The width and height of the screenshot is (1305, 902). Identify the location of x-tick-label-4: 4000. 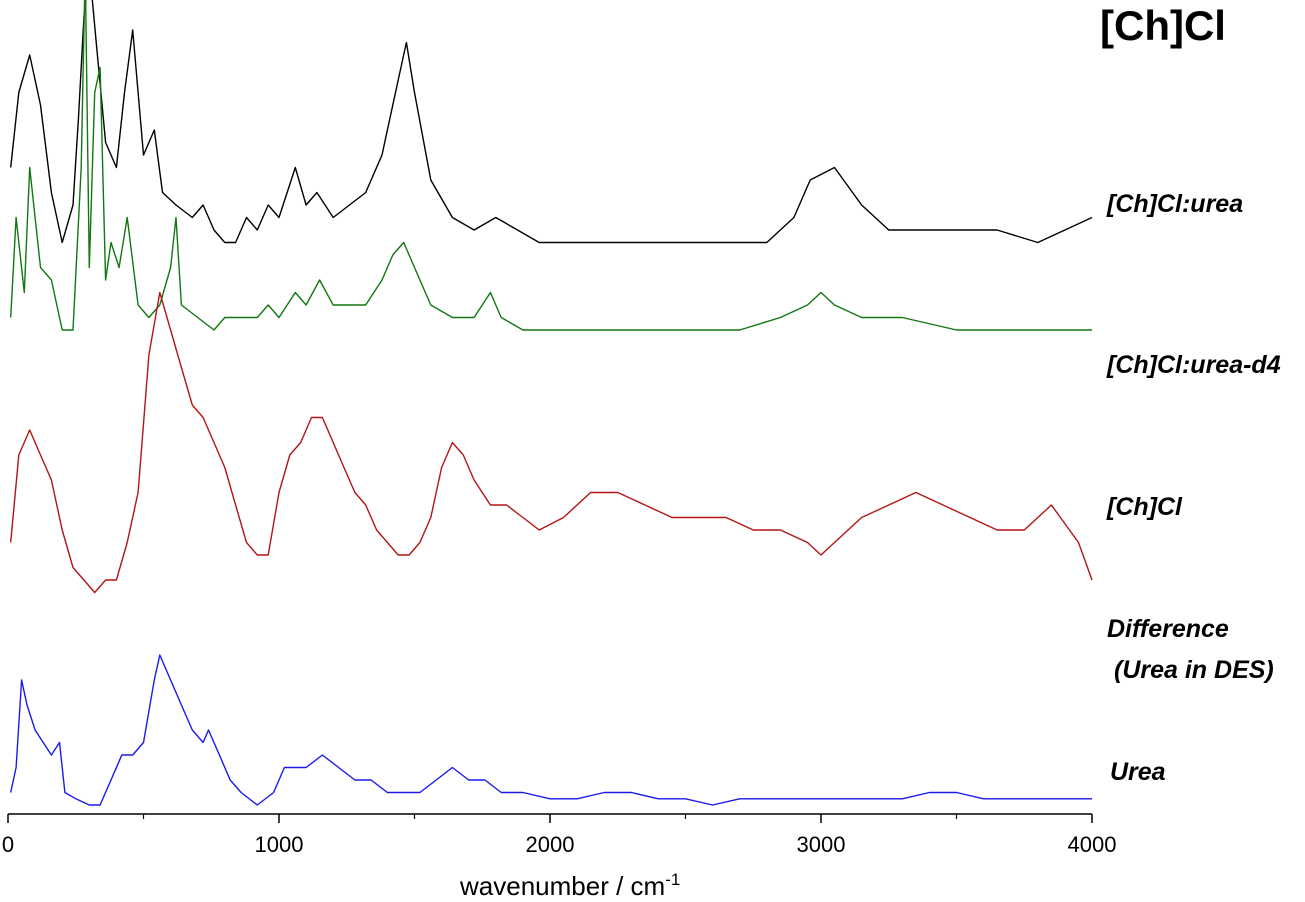
(1092, 844).